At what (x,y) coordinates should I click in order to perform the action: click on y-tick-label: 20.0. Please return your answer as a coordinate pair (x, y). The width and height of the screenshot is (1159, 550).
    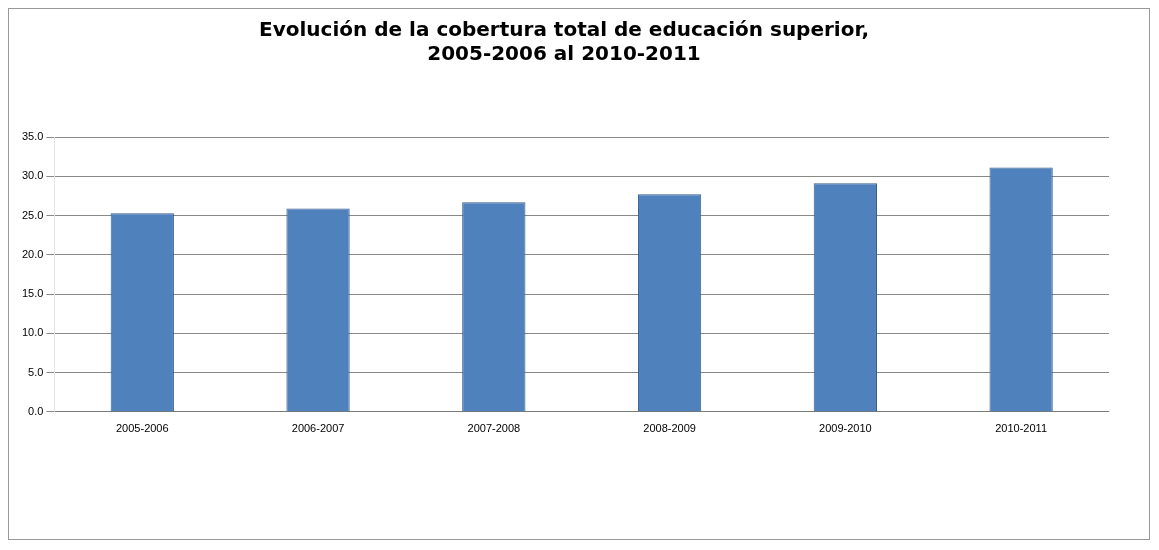
    Looking at the image, I should click on (32, 253).